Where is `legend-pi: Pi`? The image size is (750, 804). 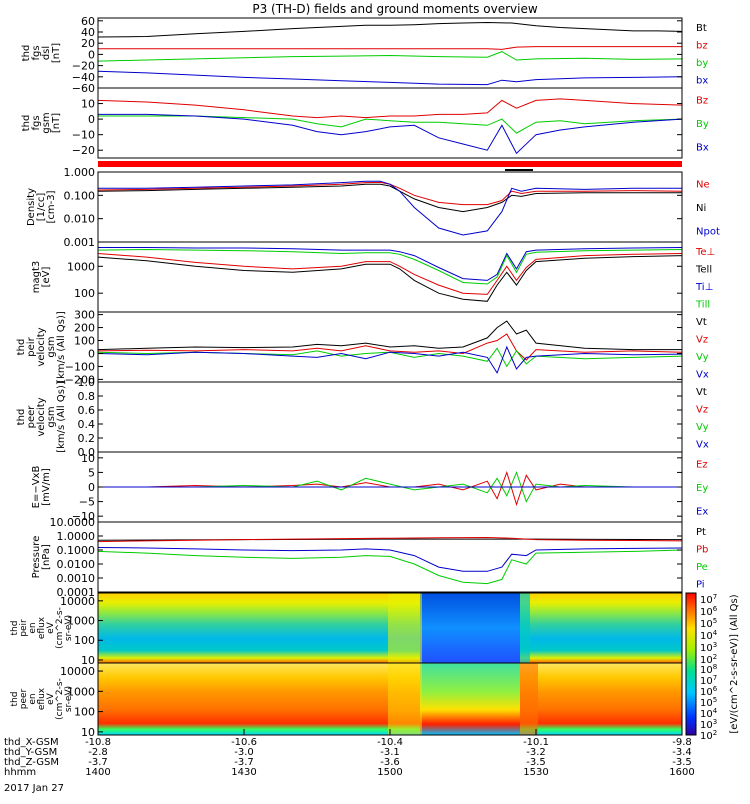 legend-pi: Pi is located at coordinates (700, 584).